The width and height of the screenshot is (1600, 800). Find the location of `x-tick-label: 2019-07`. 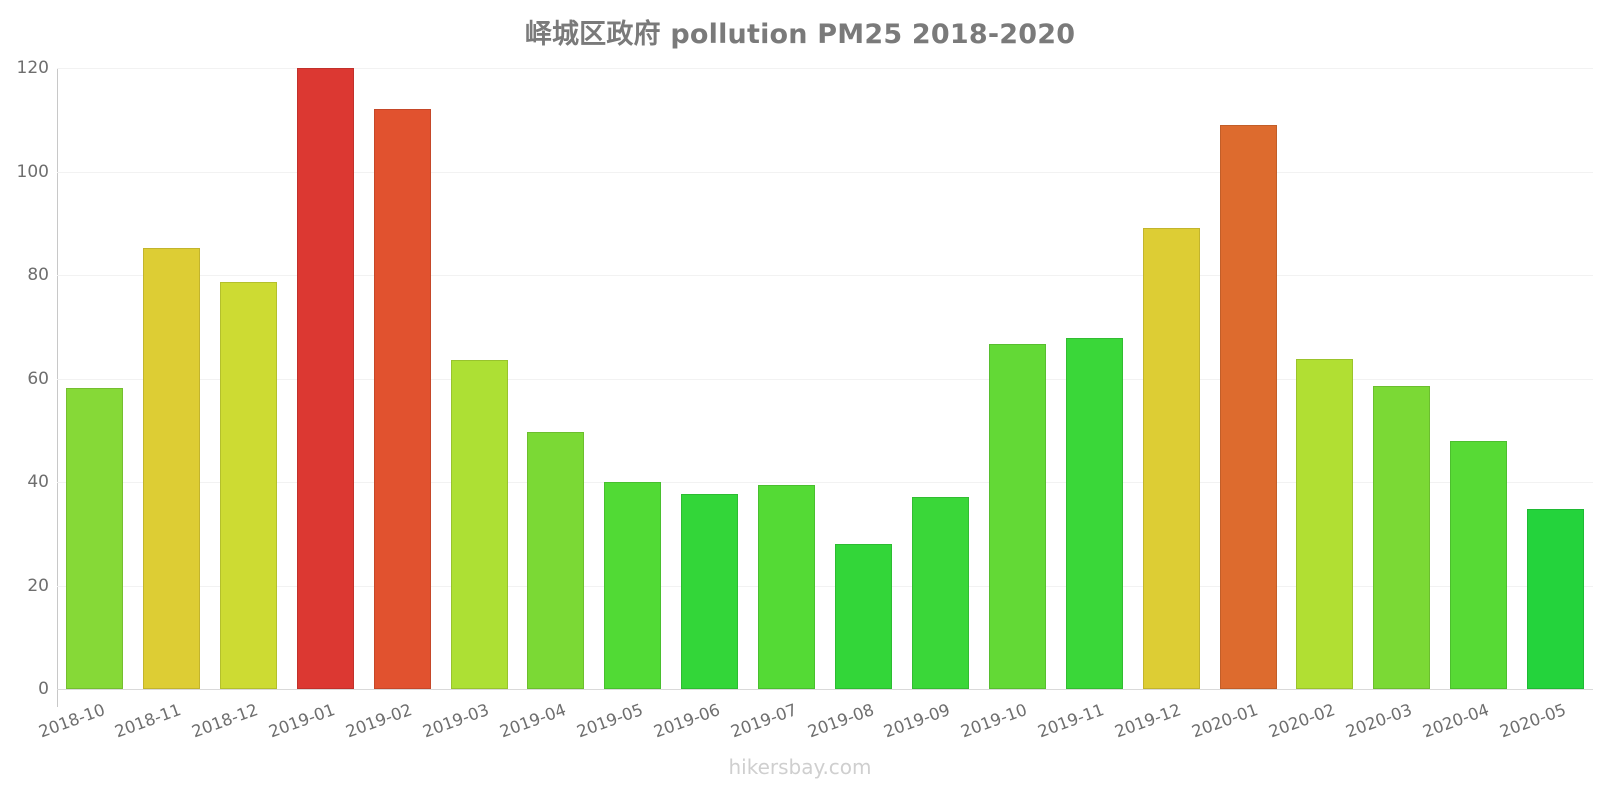

x-tick-label: 2019-07 is located at coordinates (763, 721).